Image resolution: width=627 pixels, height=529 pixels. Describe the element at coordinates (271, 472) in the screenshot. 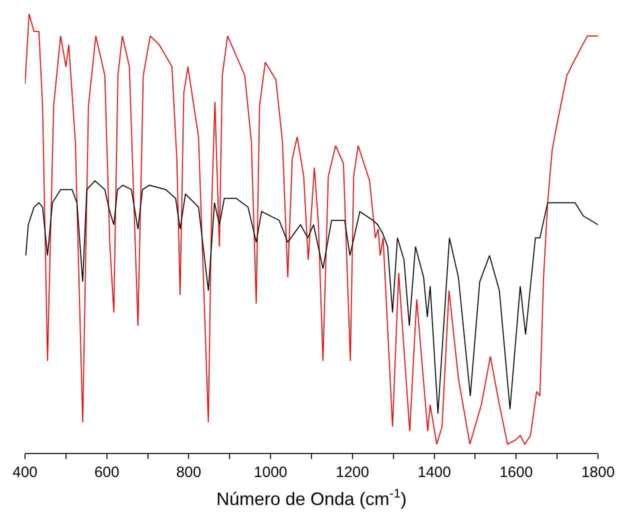

I see `x-tick-label: 1000` at that location.